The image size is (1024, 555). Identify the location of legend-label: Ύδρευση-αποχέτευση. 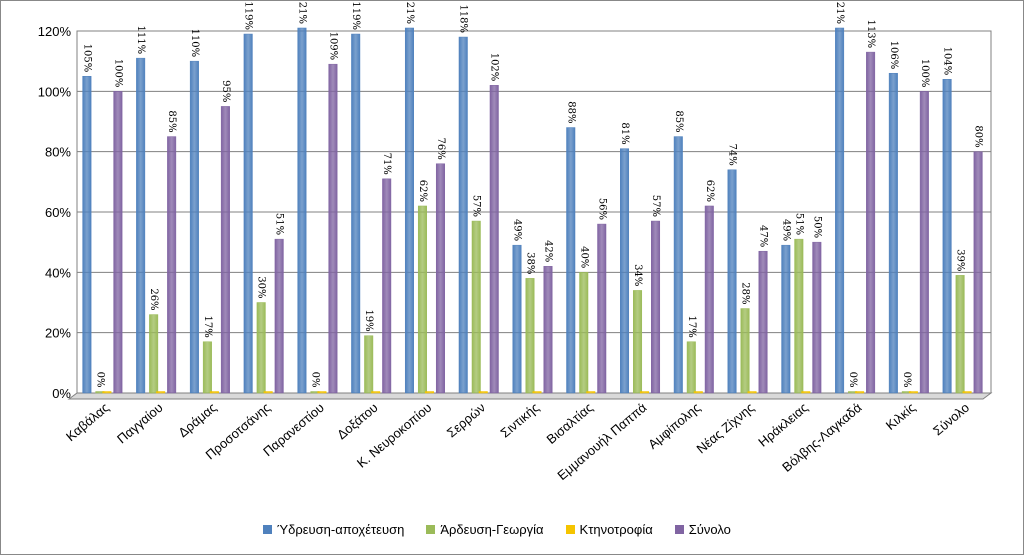
(341, 529).